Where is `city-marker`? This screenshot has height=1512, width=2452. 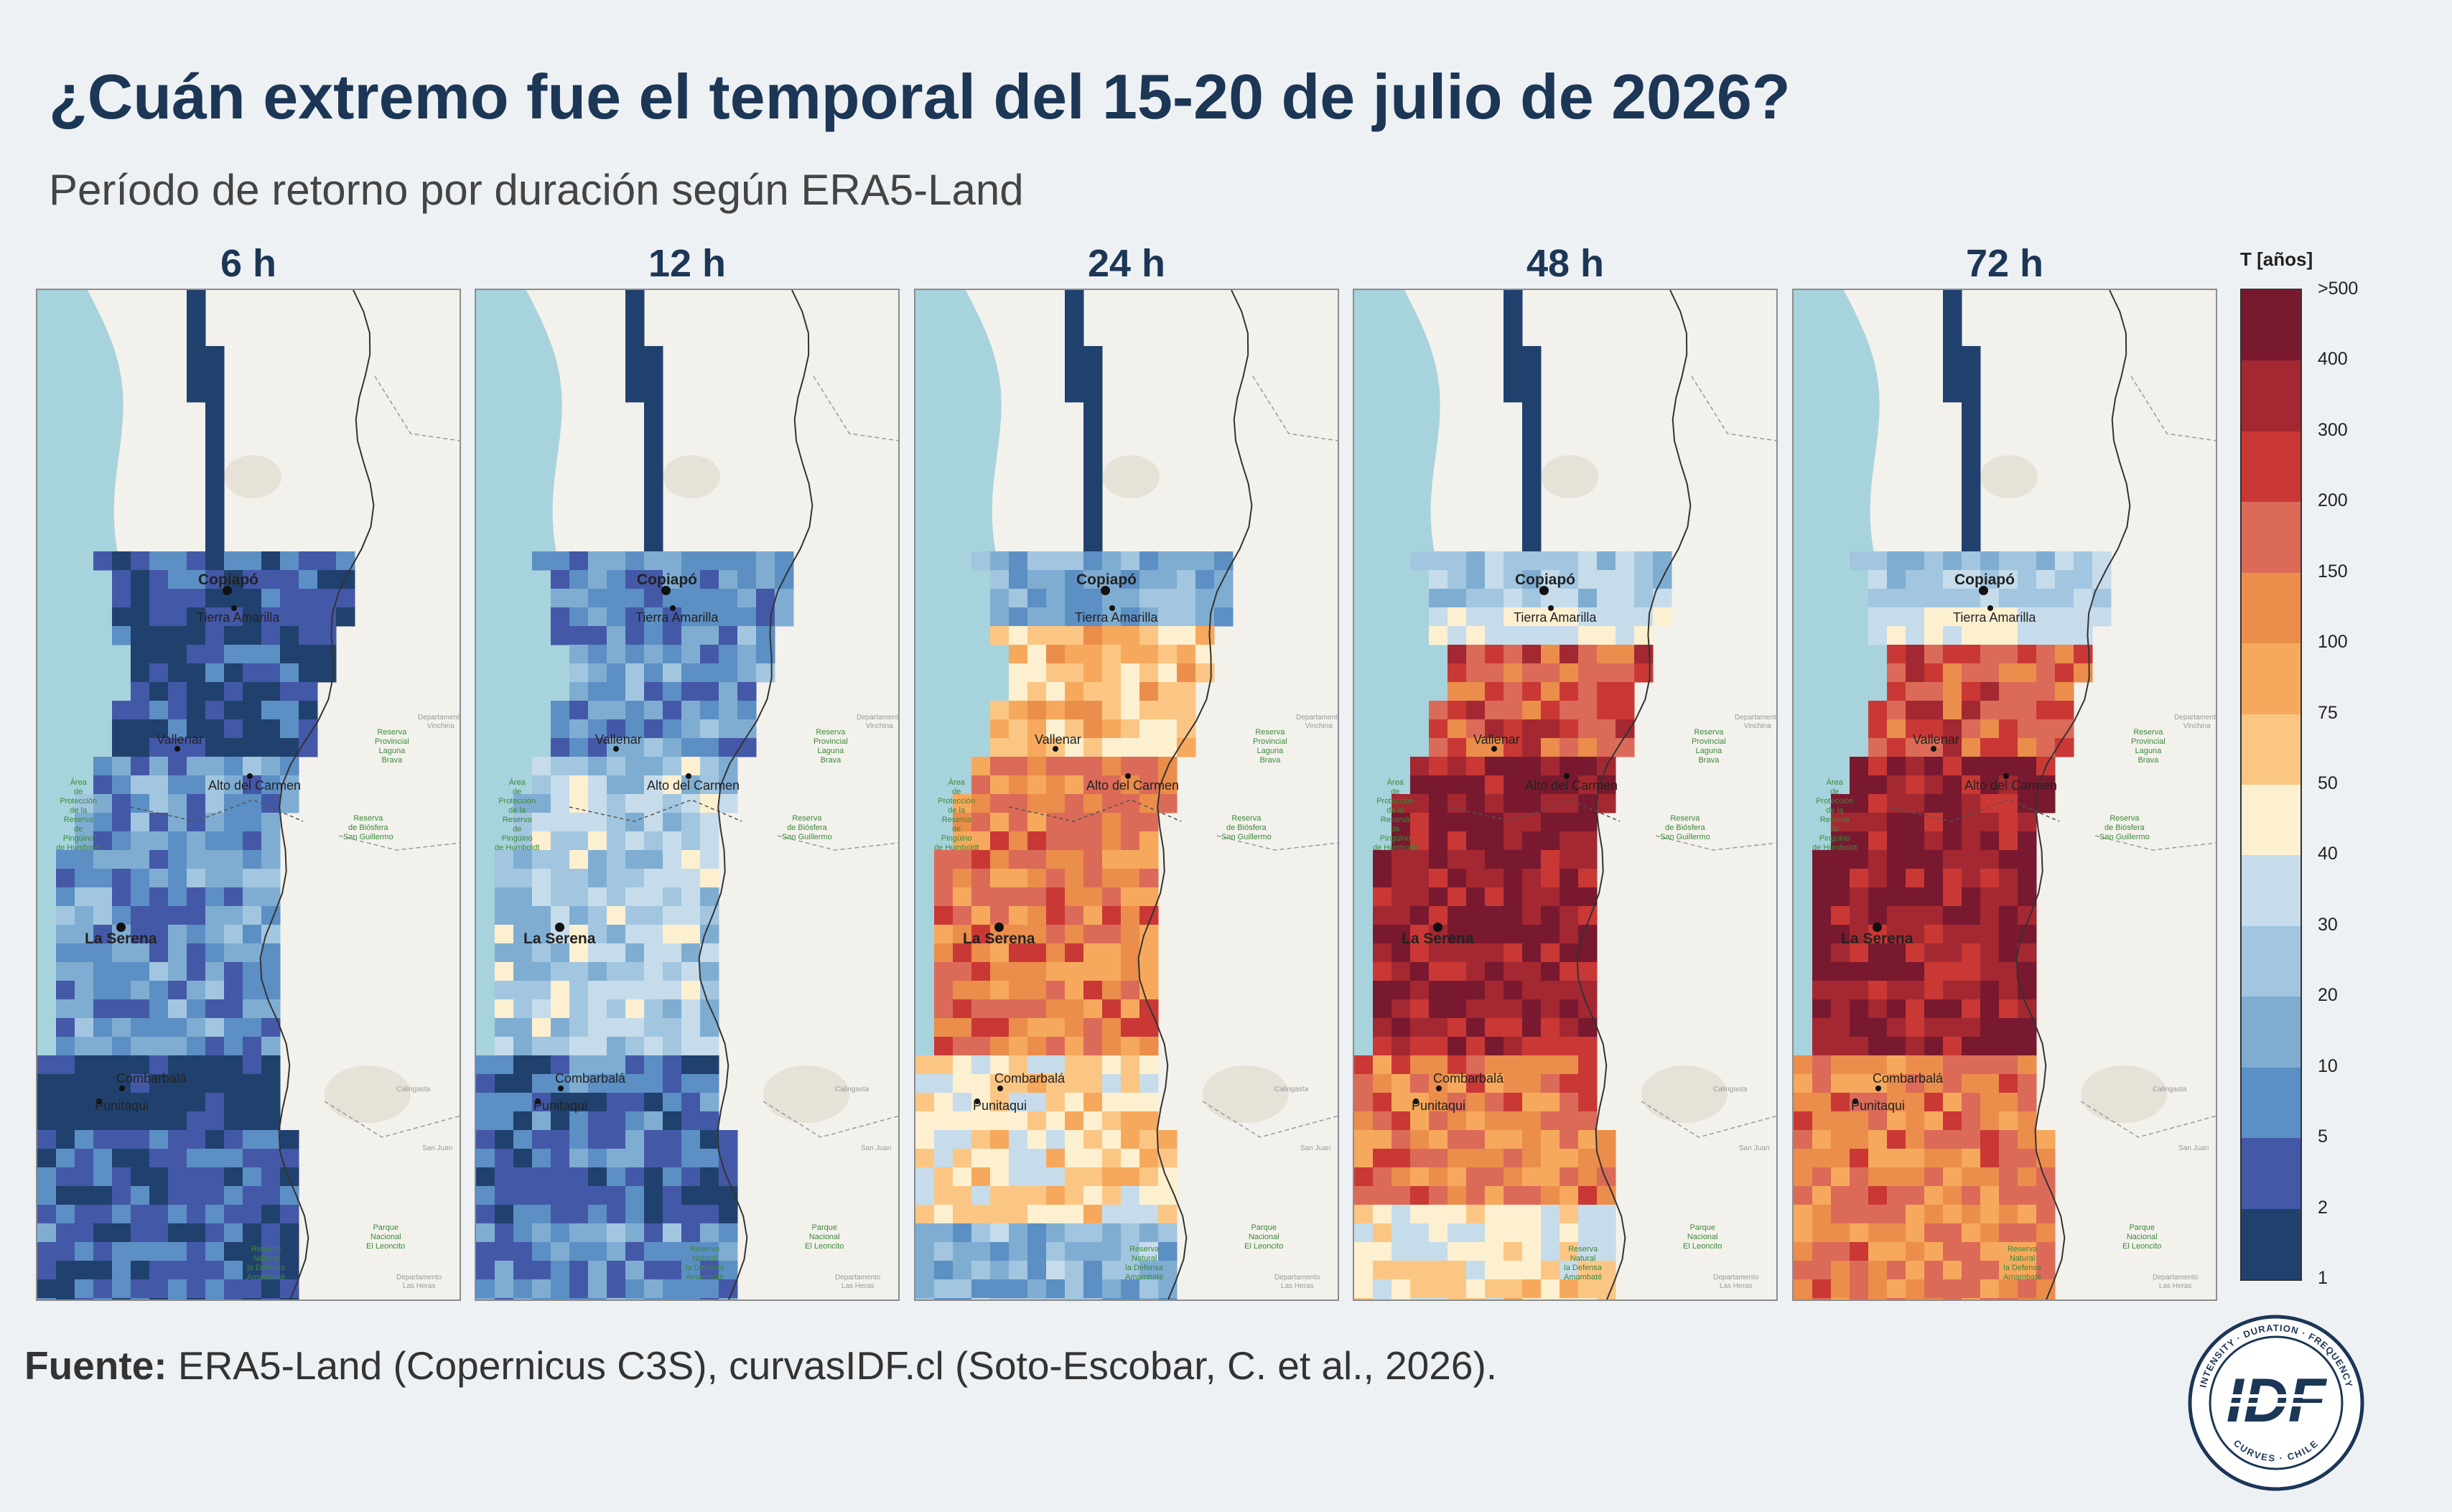
city-marker is located at coordinates (538, 1101).